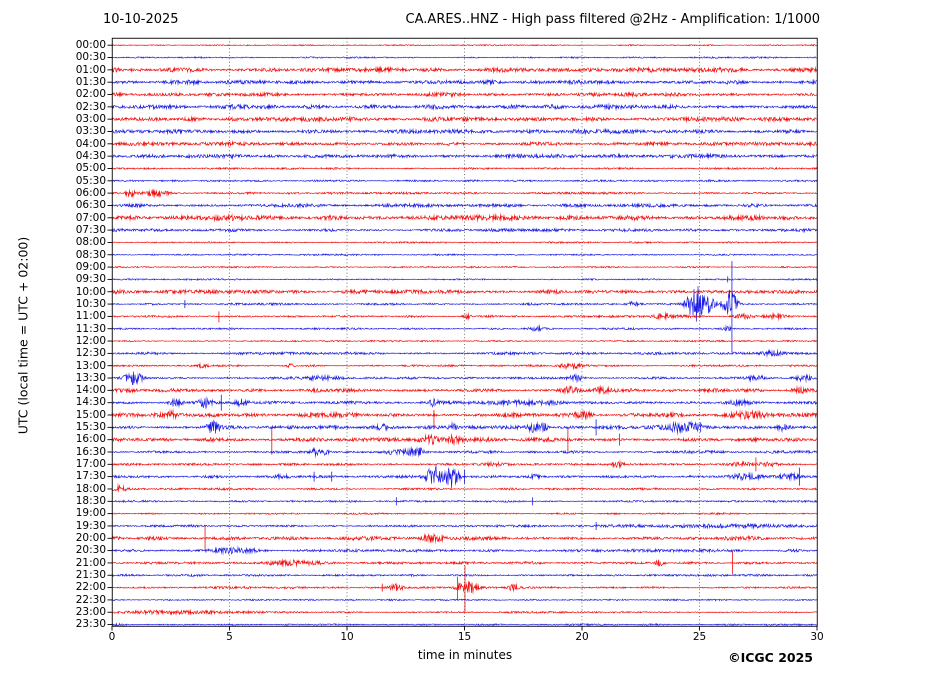  What do you see at coordinates (90, 501) in the screenshot?
I see `y-tick-label: 18:30` at bounding box center [90, 501].